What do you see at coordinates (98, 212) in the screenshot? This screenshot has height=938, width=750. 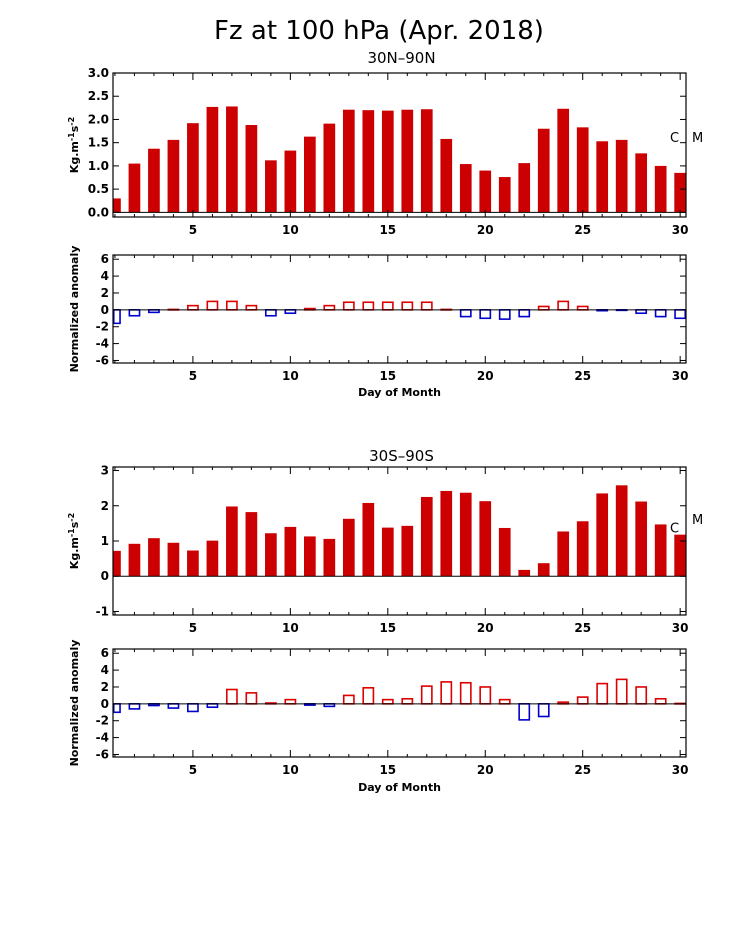 I see `y-tick-label: 0.0` at bounding box center [98, 212].